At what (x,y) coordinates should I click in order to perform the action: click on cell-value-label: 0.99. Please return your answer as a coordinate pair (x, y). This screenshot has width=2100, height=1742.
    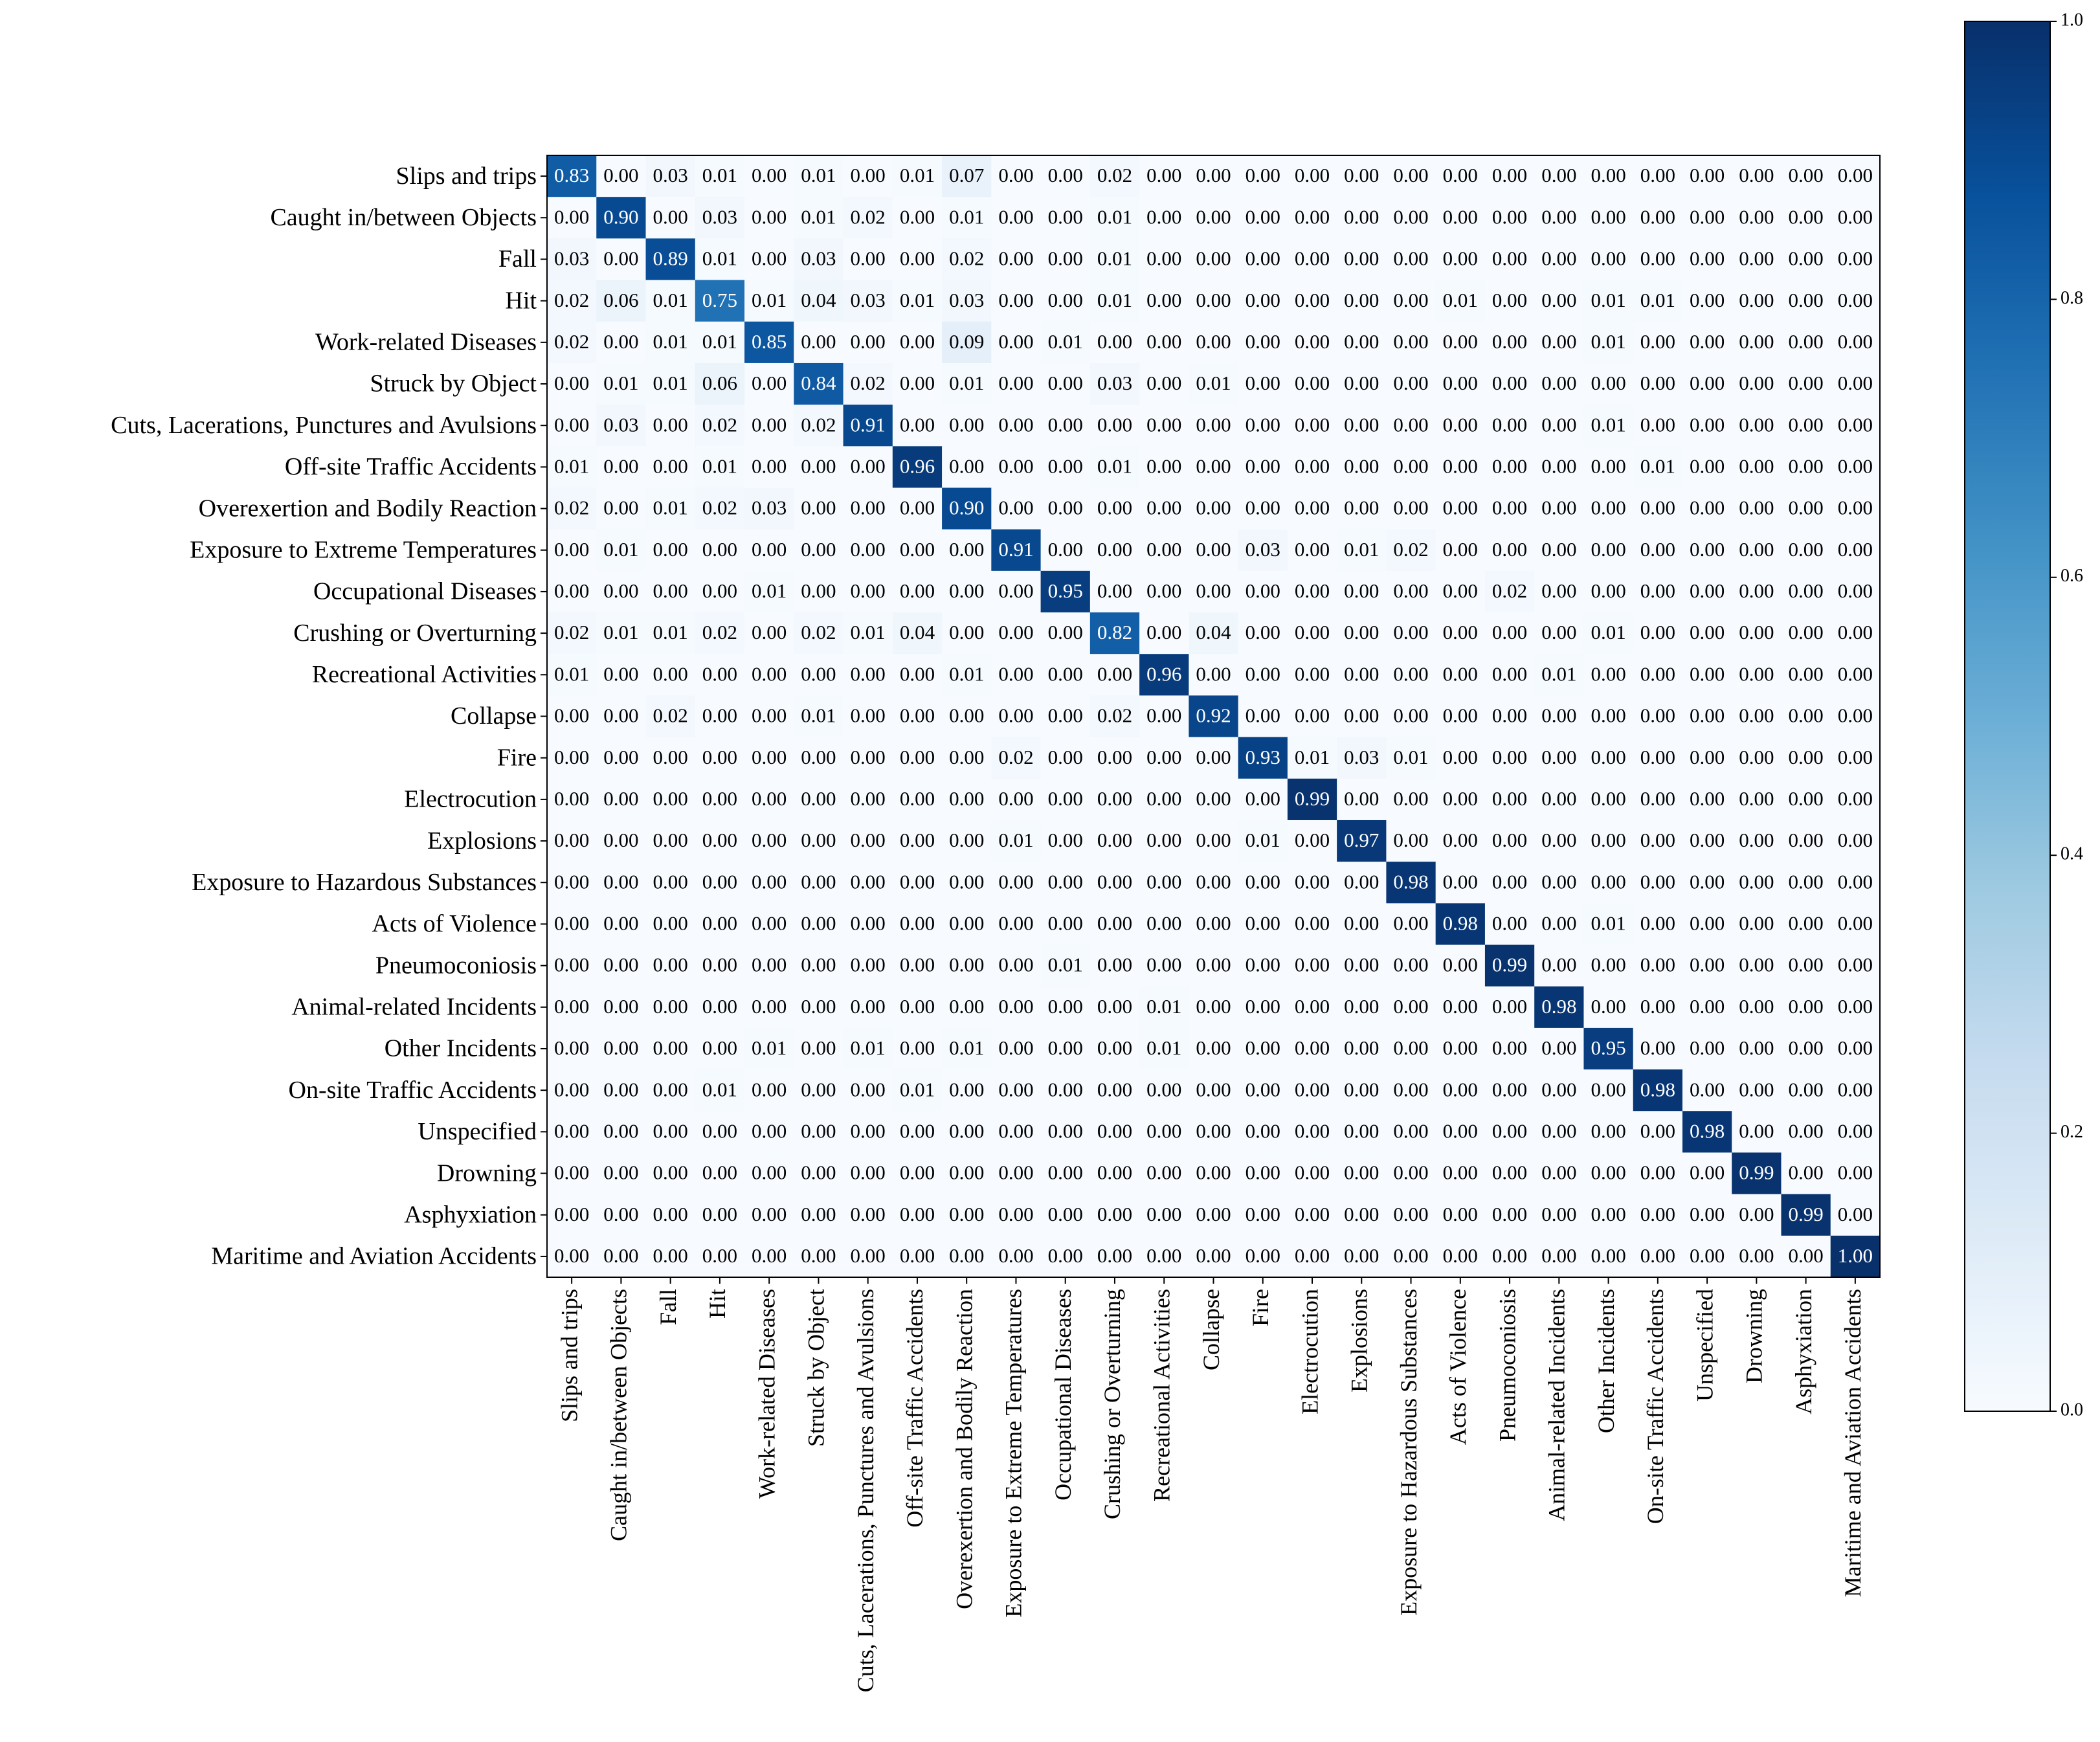
    Looking at the image, I should click on (1509, 965).